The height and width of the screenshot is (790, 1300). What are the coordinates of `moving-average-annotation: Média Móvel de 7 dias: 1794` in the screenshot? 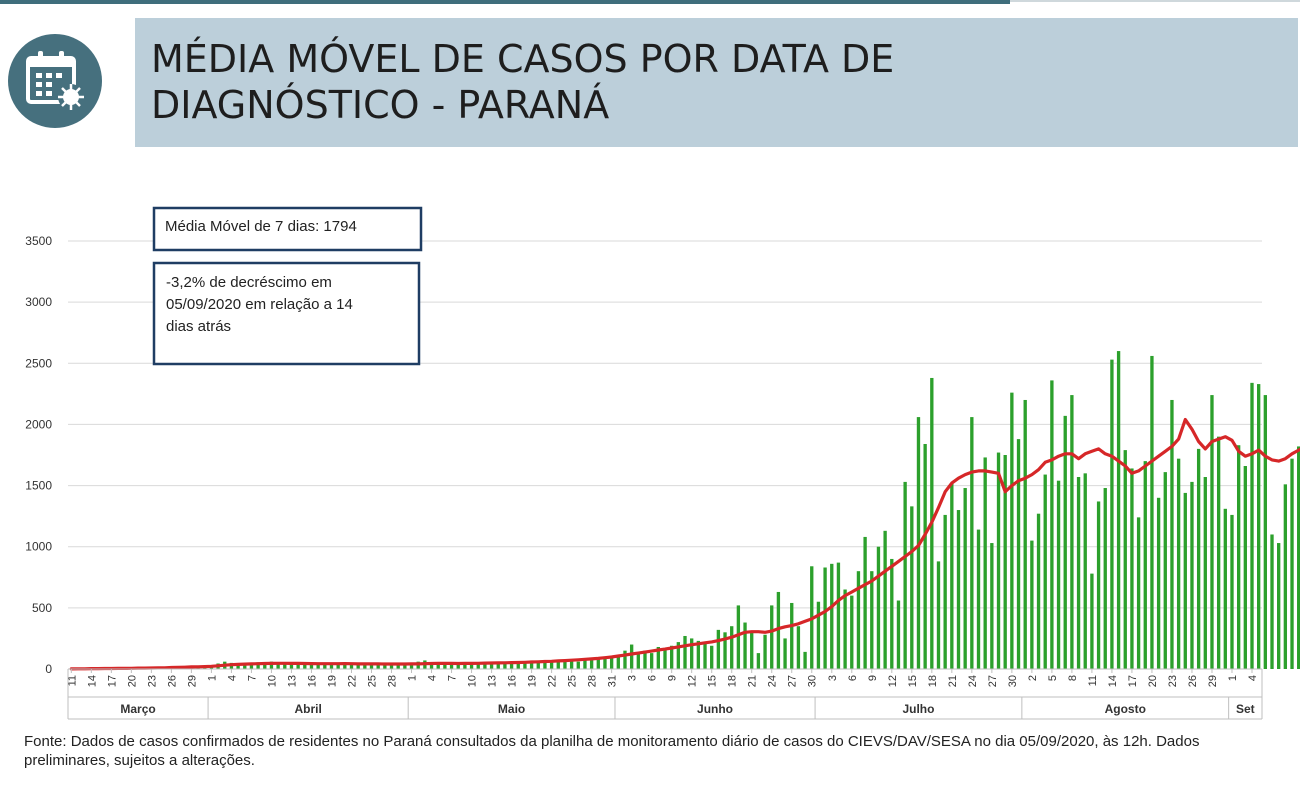 It's located at (287, 229).